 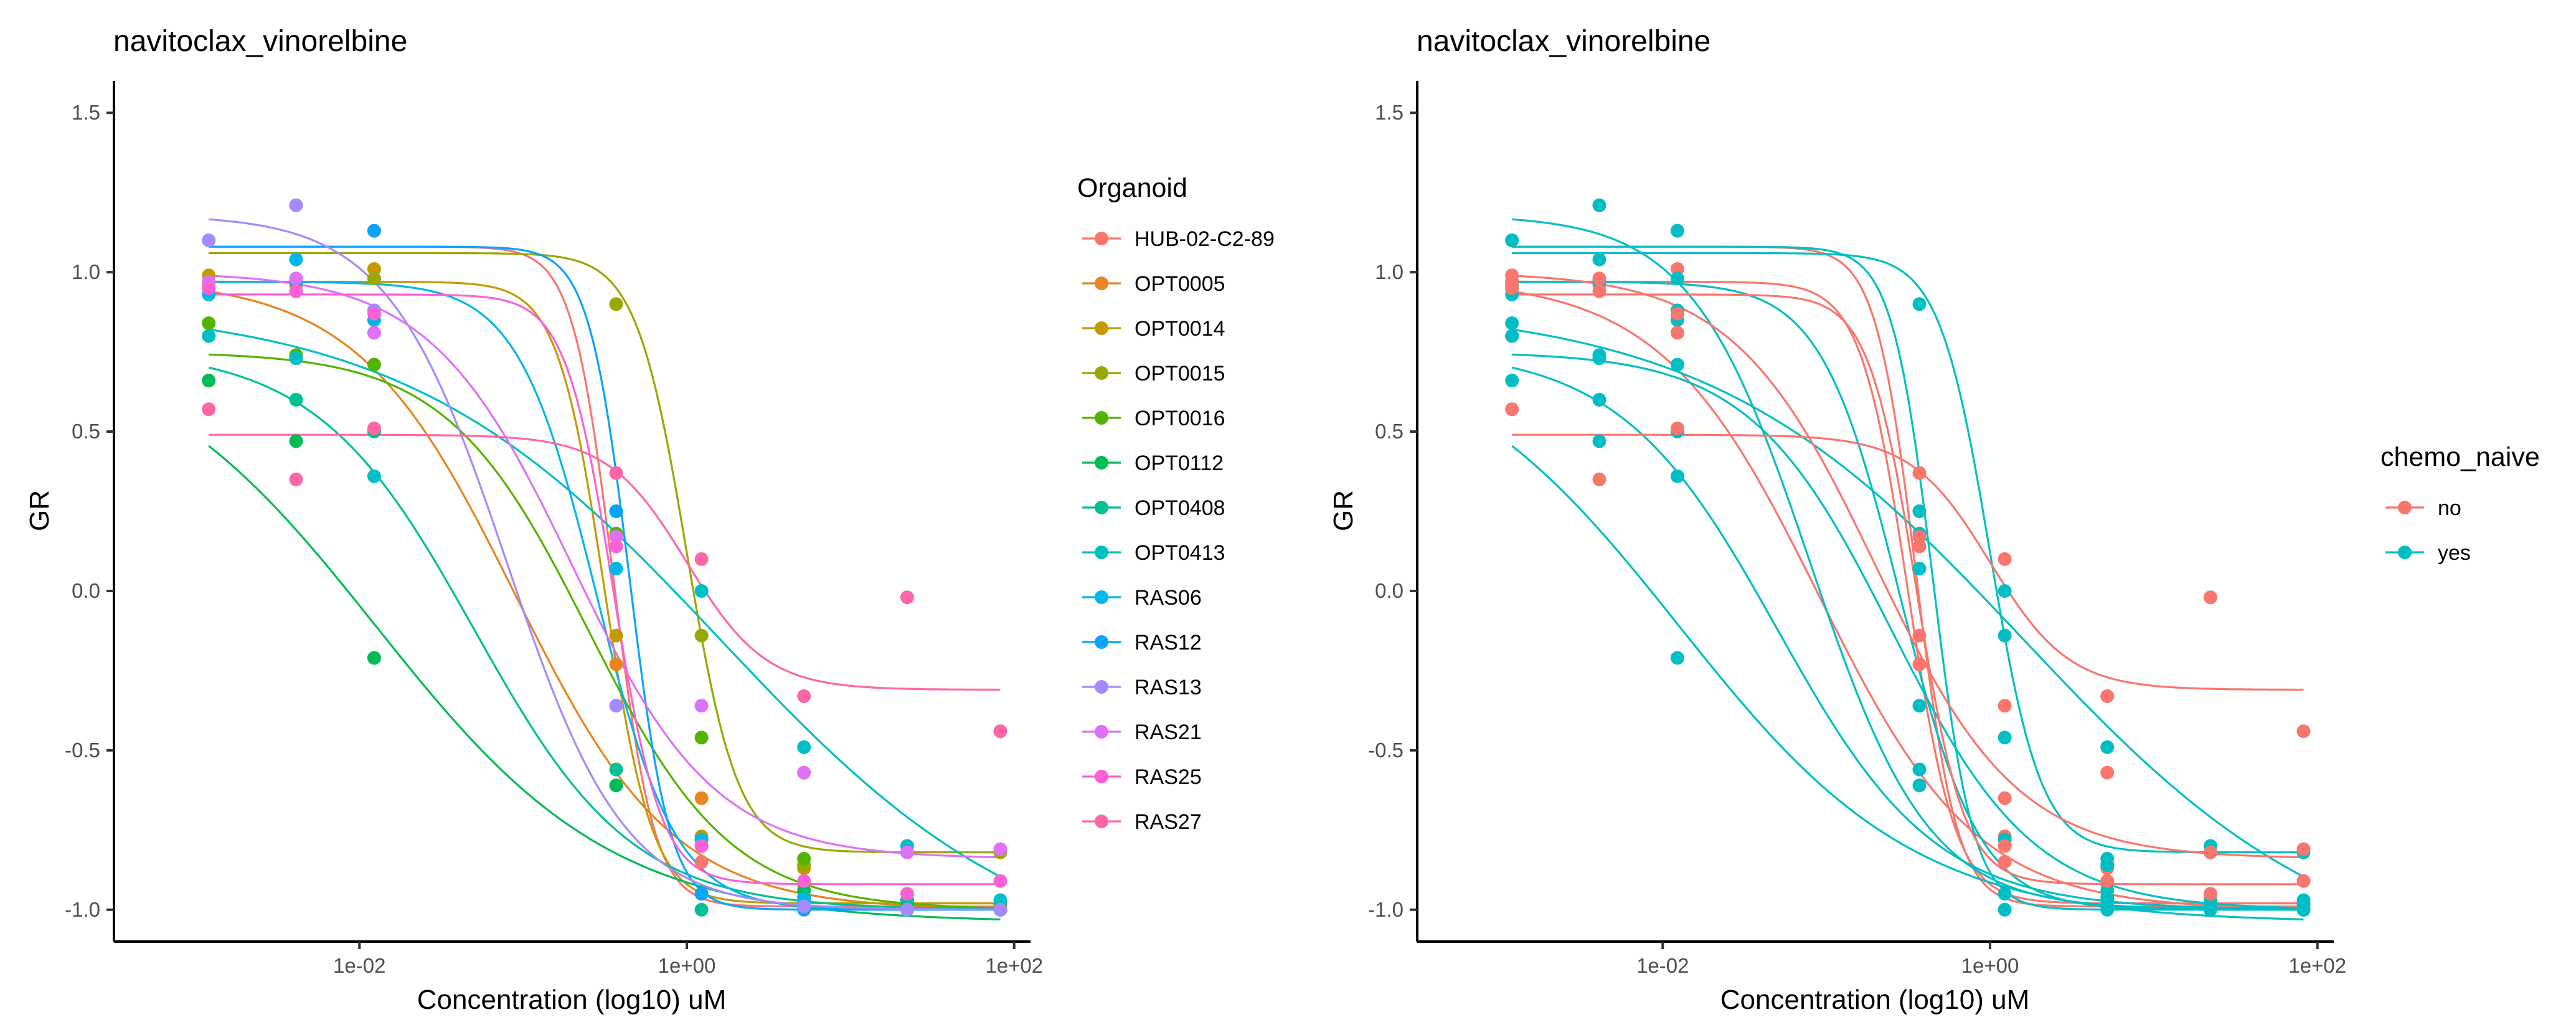 I want to click on x-tick-label: 1e+02, so click(x=2317, y=965).